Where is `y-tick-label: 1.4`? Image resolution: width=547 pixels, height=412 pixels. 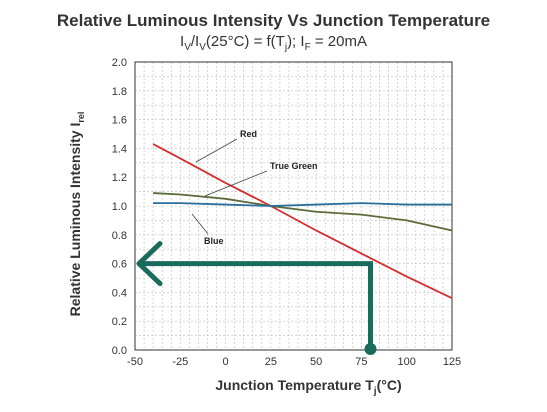 y-tick-label: 1.4 is located at coordinates (119, 149).